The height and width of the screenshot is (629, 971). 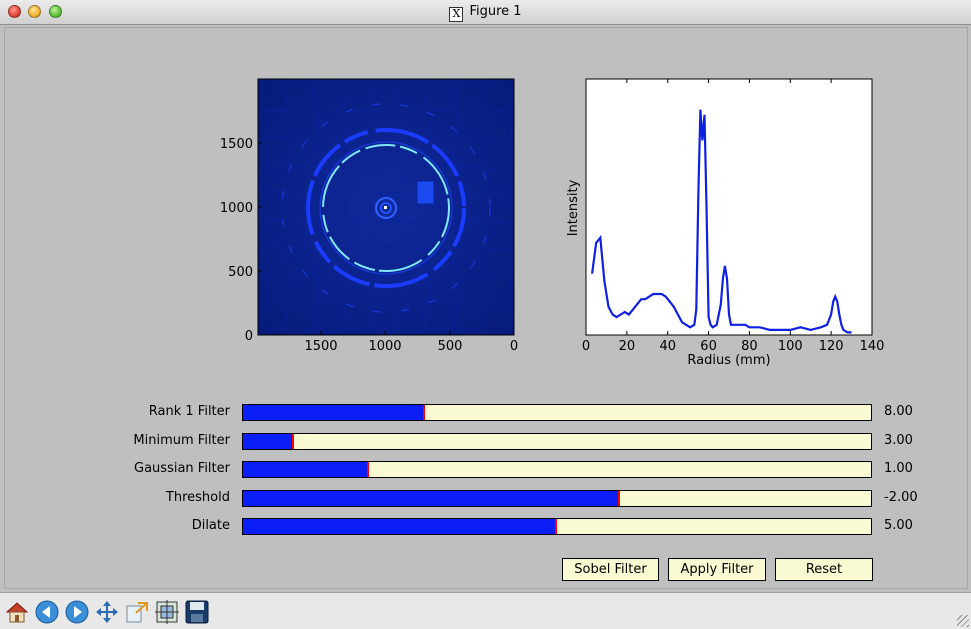 What do you see at coordinates (107, 612) in the screenshot?
I see `pan-icon` at bounding box center [107, 612].